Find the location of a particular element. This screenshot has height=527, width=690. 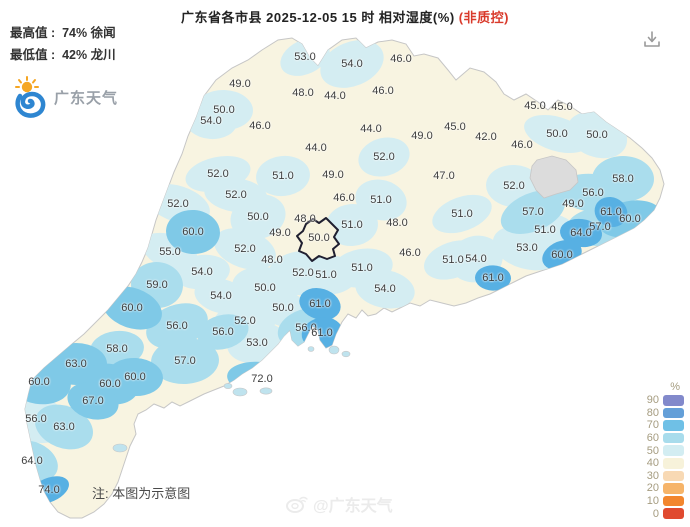

page-title: 广东省各市县 2025-12-05 15 时 相对湿度(%) (非质控) is located at coordinates (345, 16).